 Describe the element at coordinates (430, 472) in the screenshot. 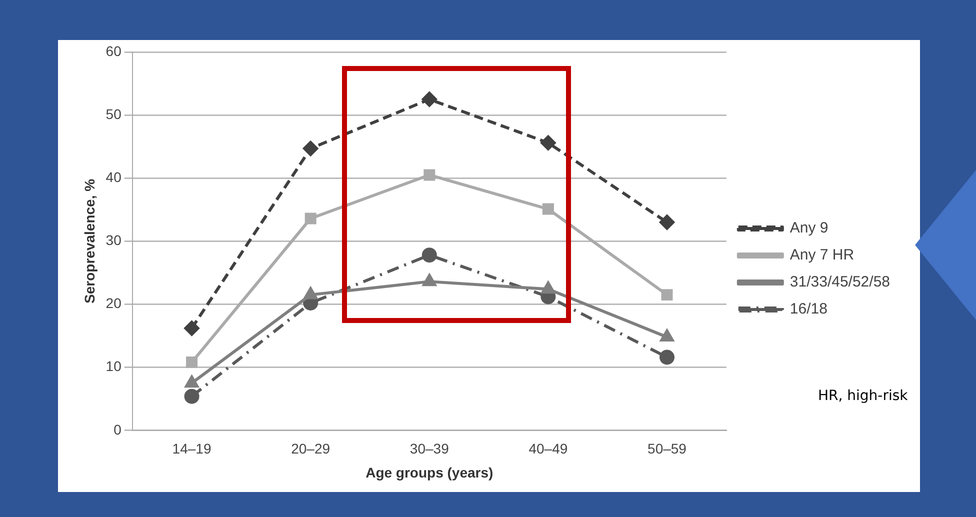

I see `x-axis-title: Age groups (years)` at that location.